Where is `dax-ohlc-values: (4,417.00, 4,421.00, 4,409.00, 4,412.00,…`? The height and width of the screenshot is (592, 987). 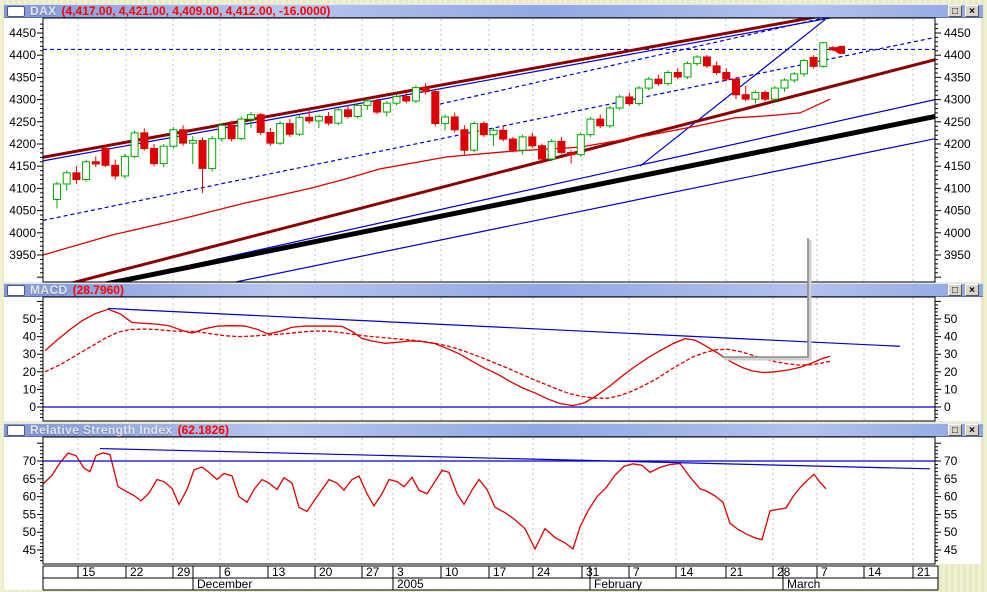
dax-ohlc-values: (4,417.00, 4,421.00, 4,409.00, 4,412.00,… is located at coordinates (196, 11).